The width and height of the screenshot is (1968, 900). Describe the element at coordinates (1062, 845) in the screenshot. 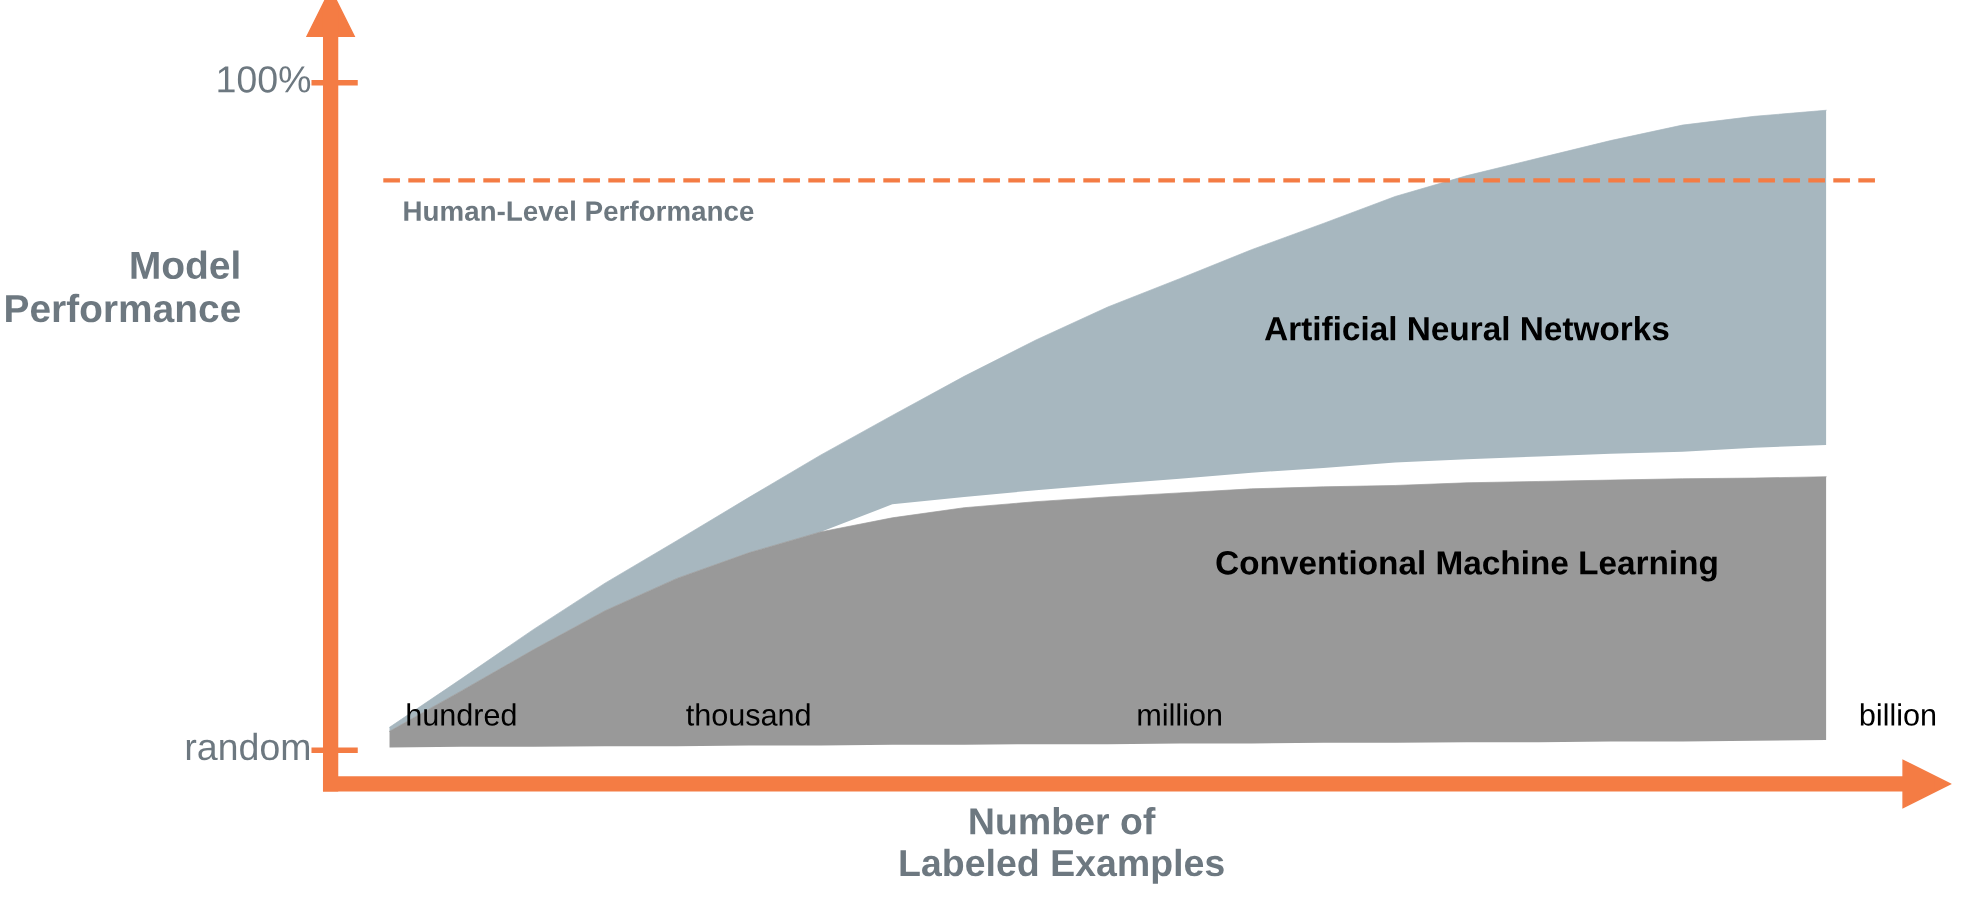

I see `x-axis-title: Number of Labeled Examples` at that location.